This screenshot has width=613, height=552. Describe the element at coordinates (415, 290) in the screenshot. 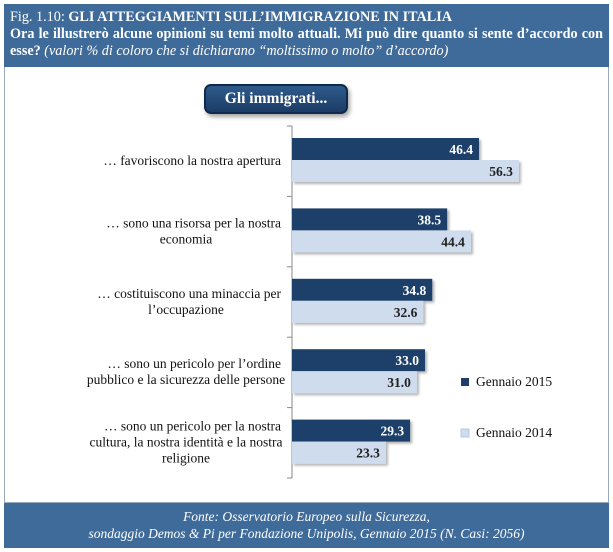

I see `value-label-2015: 34.8` at that location.